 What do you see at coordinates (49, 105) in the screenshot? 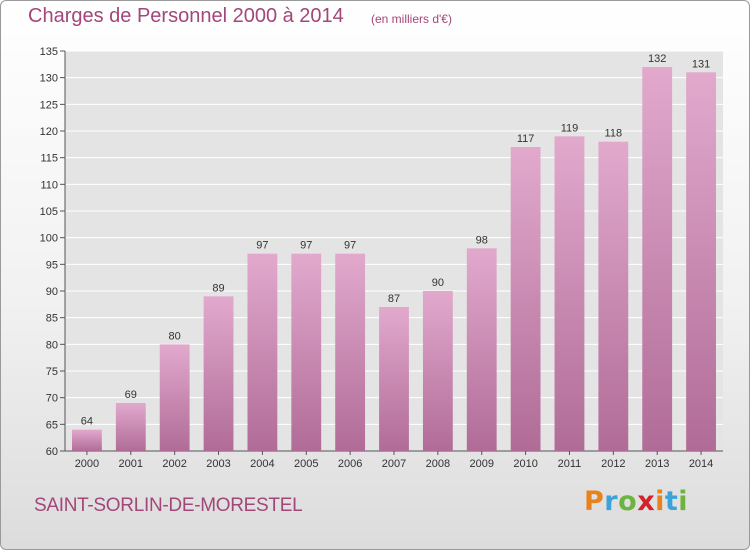
I see `y-tick-label: 125` at bounding box center [49, 105].